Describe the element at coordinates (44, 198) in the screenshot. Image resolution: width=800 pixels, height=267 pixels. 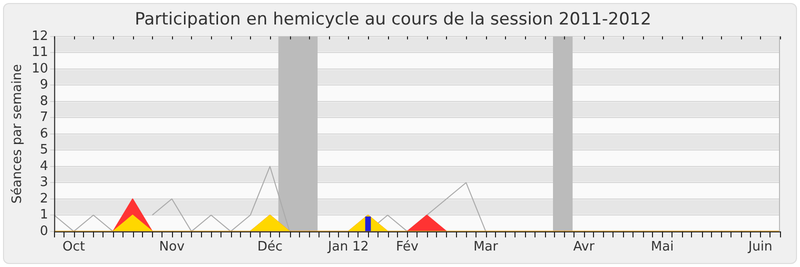
I see `y-tick-label: 2` at that location.